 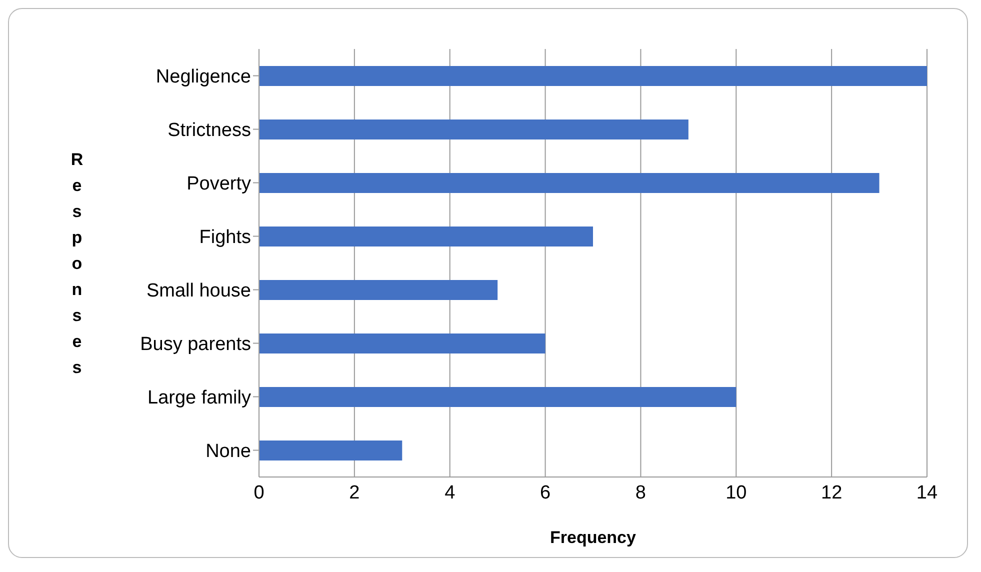 I want to click on x-tick-label: 2, so click(x=354, y=493).